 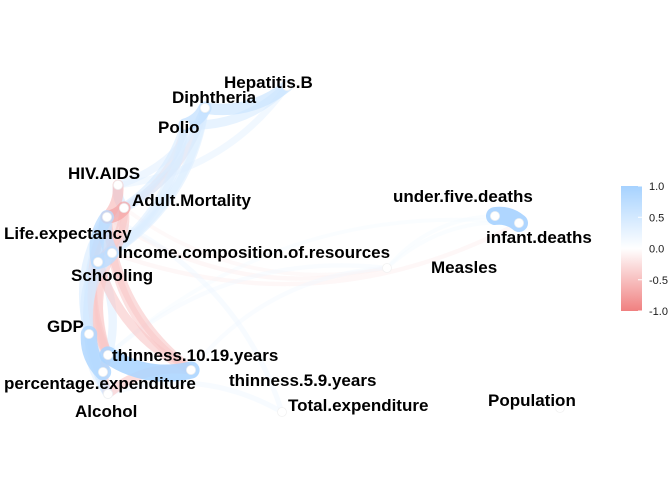 I want to click on node-mea, so click(x=387, y=268).